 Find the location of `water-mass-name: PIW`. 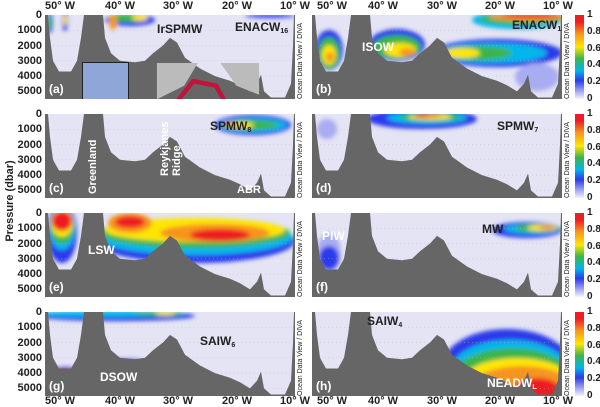

water-mass-name: PIW is located at coordinates (333, 236).